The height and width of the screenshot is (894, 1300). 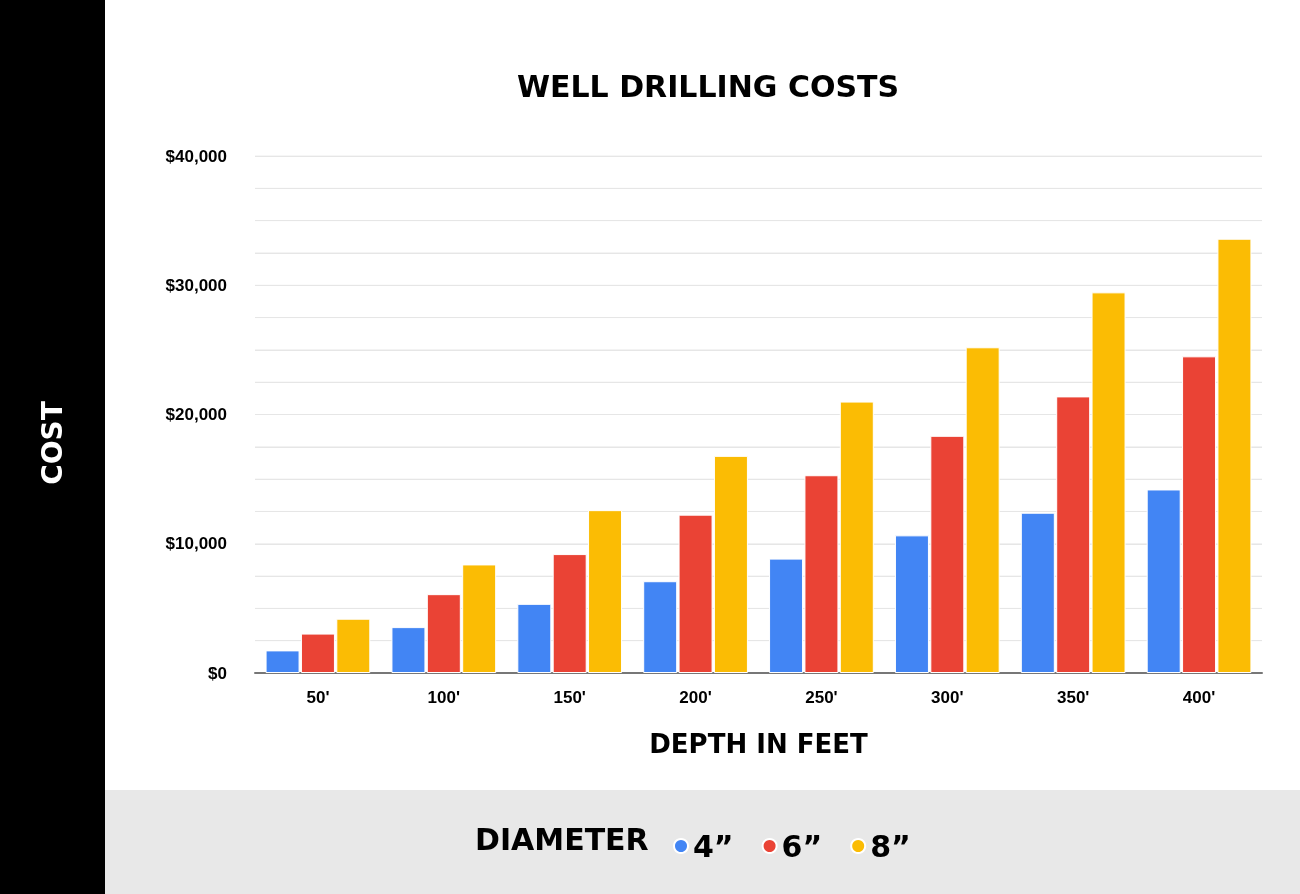 I want to click on y-tick-label: $30,000, so click(x=196, y=285).